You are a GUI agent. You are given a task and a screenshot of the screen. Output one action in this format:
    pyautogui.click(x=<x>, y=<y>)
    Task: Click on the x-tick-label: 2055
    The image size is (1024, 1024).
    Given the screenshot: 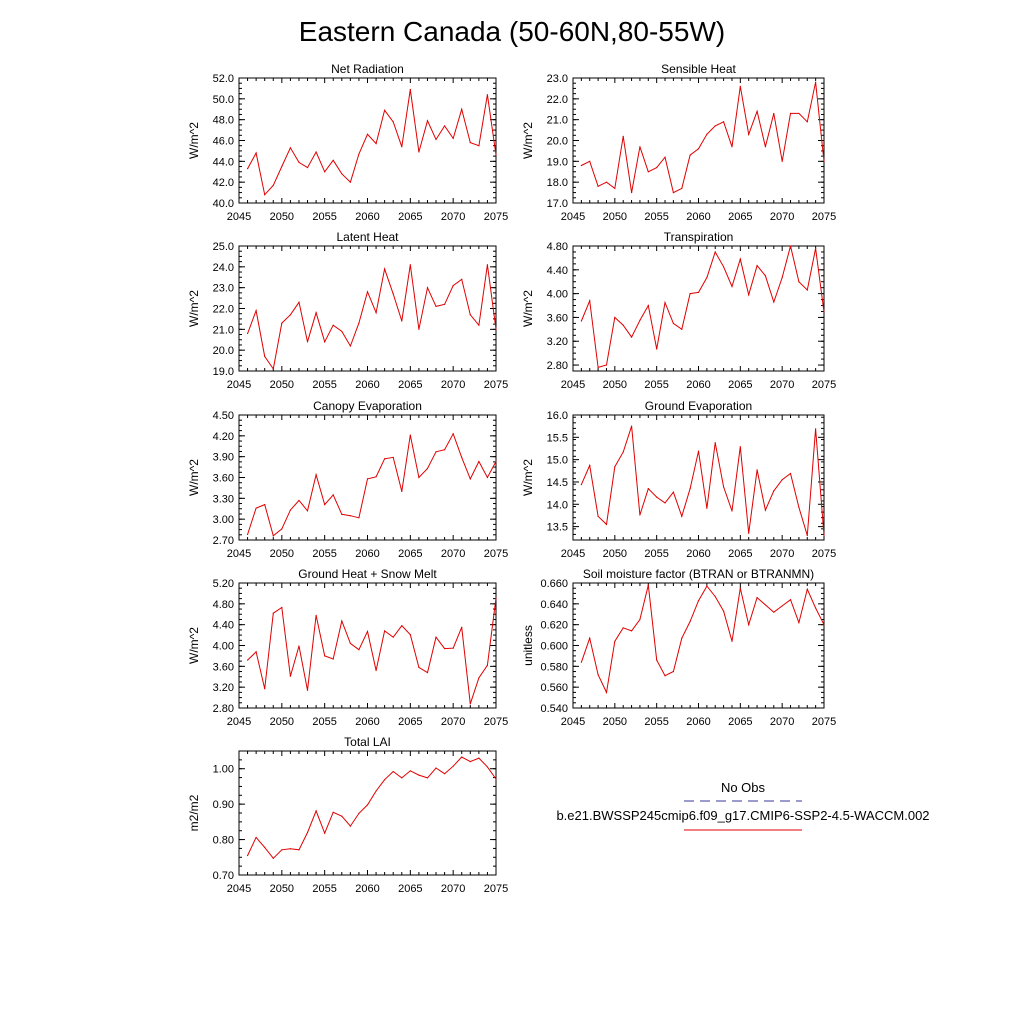 What is the action you would take?
    pyautogui.click(x=656, y=554)
    